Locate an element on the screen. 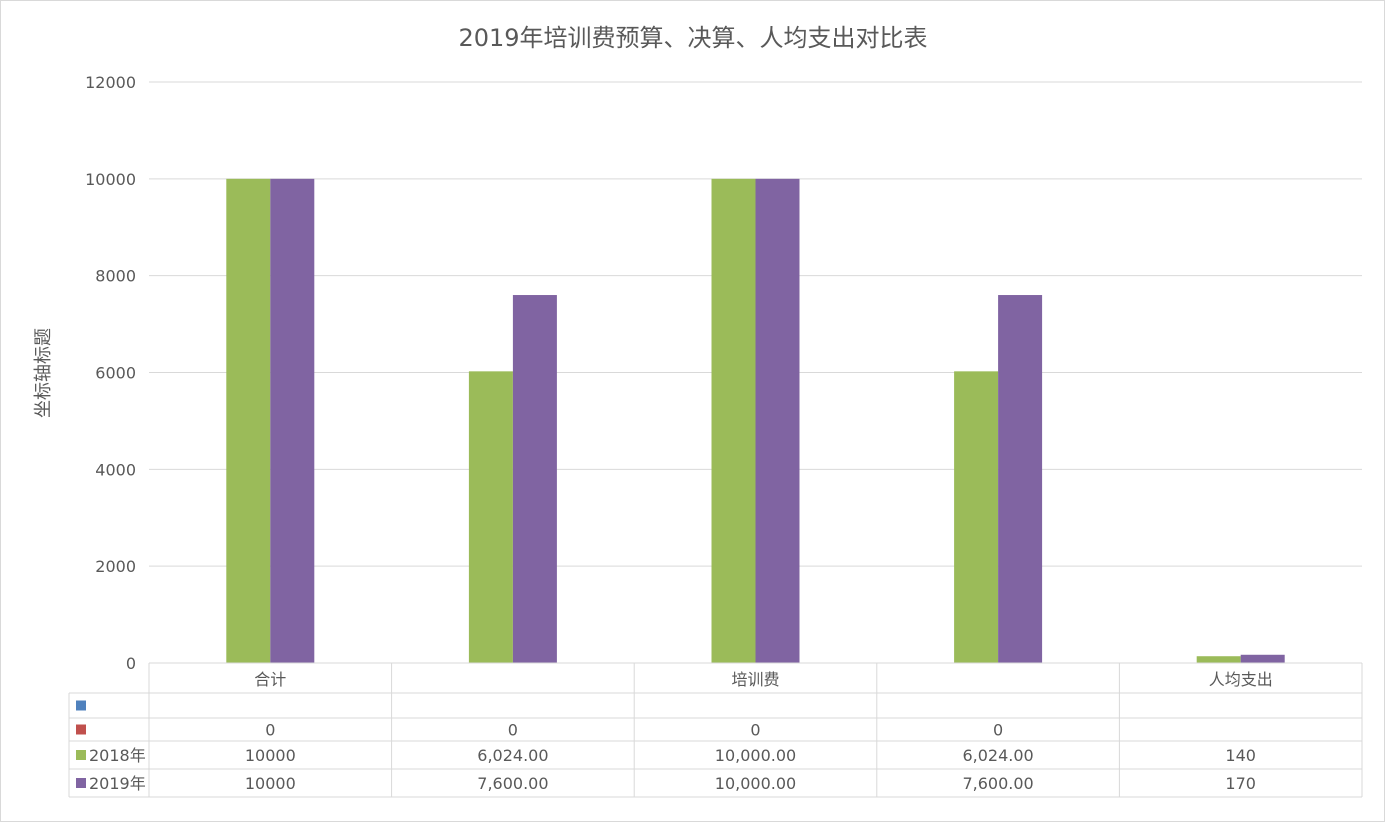 The height and width of the screenshot is (823, 1385). y-tick-label: 10000 is located at coordinates (110, 179).